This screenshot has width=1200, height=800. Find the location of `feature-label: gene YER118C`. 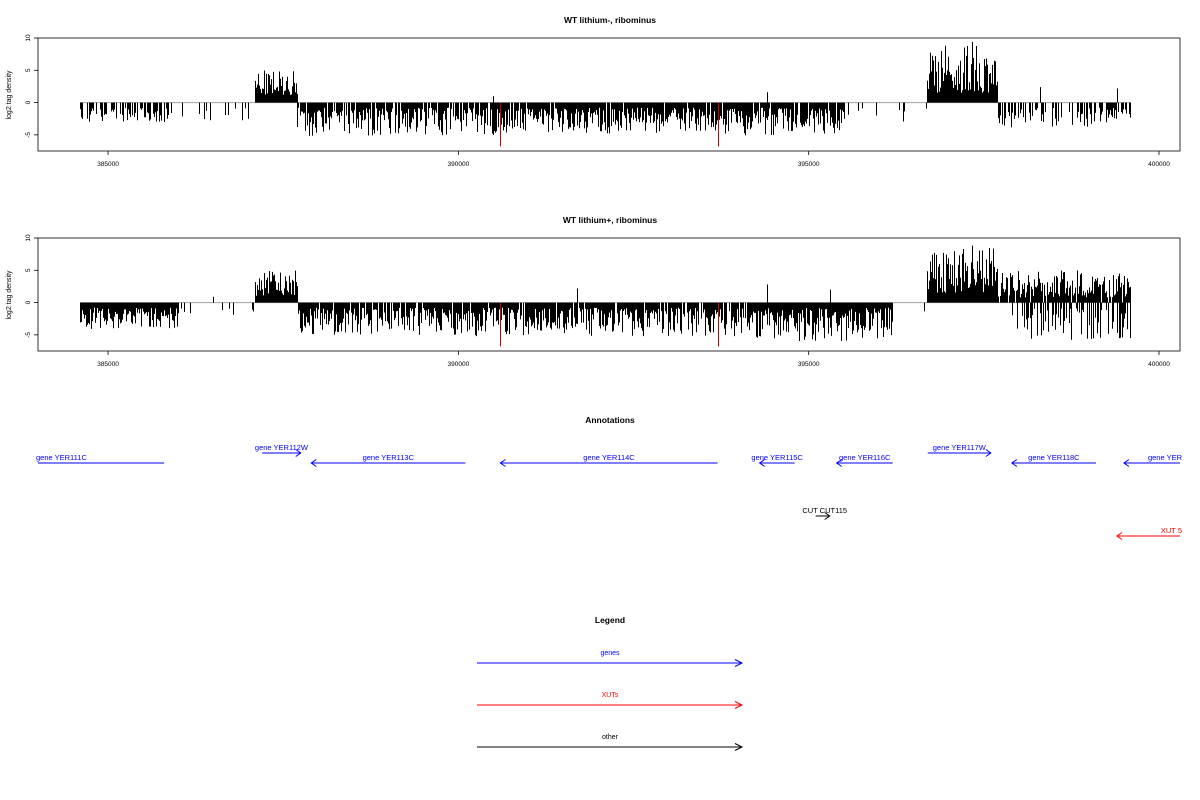

feature-label: gene YER118C is located at coordinates (1054, 457).